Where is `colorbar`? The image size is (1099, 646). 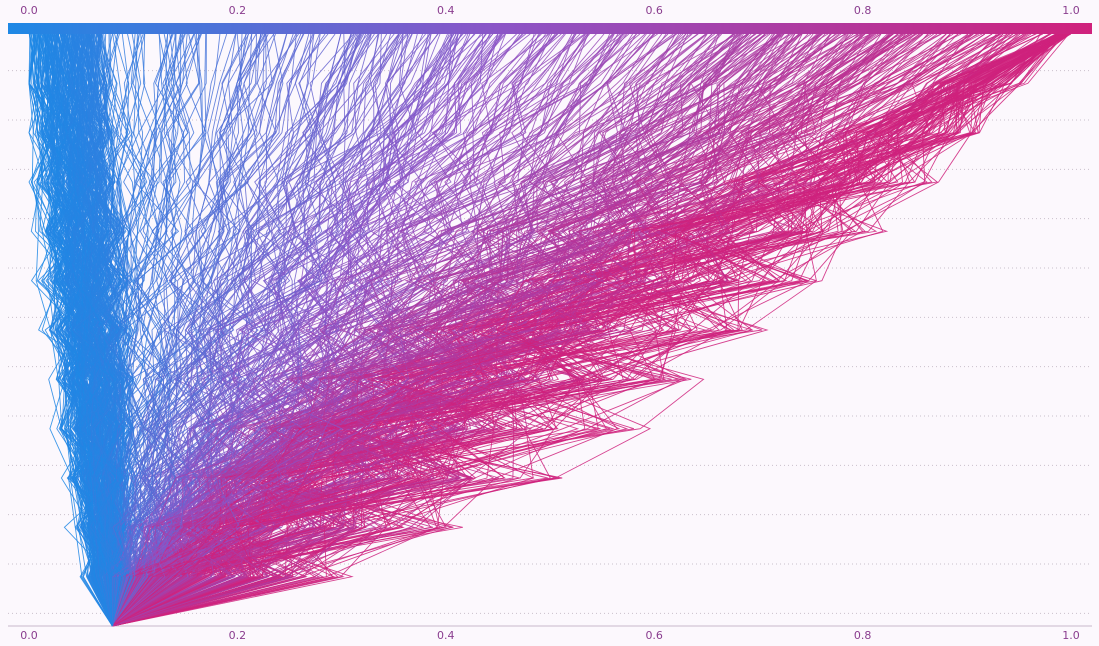
colorbar is located at coordinates (550, 28).